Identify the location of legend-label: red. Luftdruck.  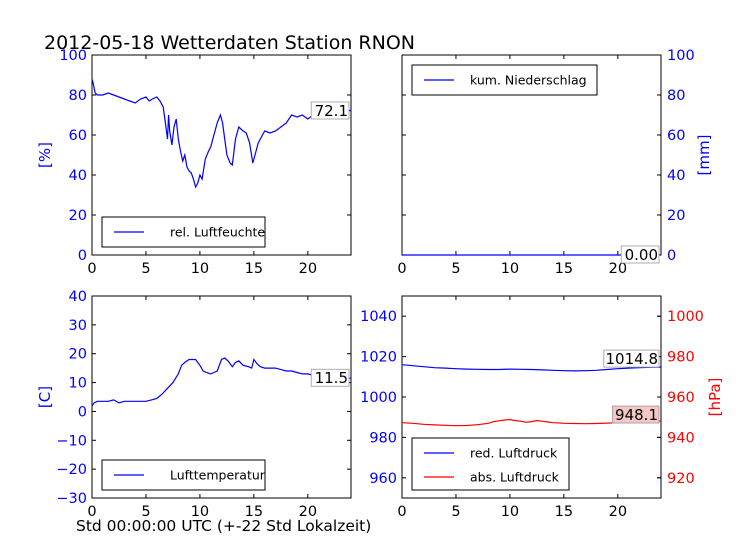
(514, 453).